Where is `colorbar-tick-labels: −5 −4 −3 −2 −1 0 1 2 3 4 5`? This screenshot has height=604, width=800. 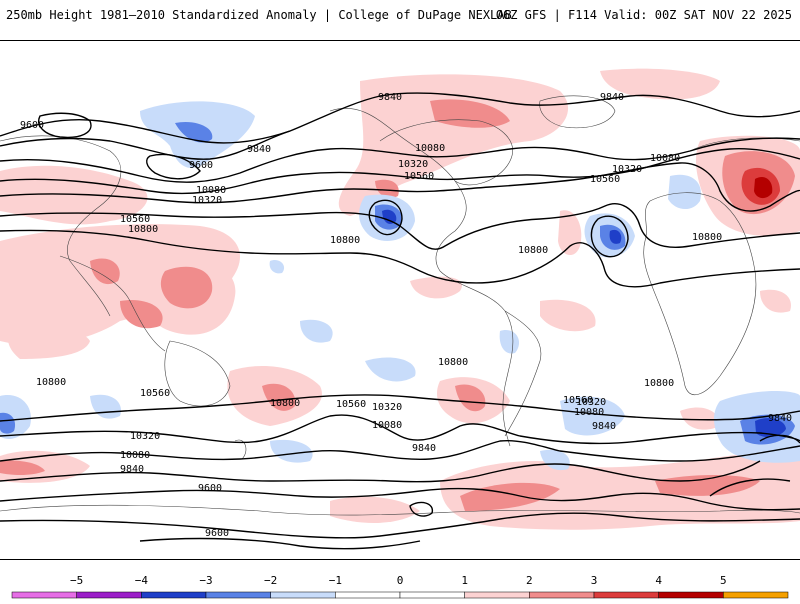
colorbar-tick-labels: −5 −4 −3 −2 −1 0 1 2 3 4 5 is located at coordinates (398, 580).